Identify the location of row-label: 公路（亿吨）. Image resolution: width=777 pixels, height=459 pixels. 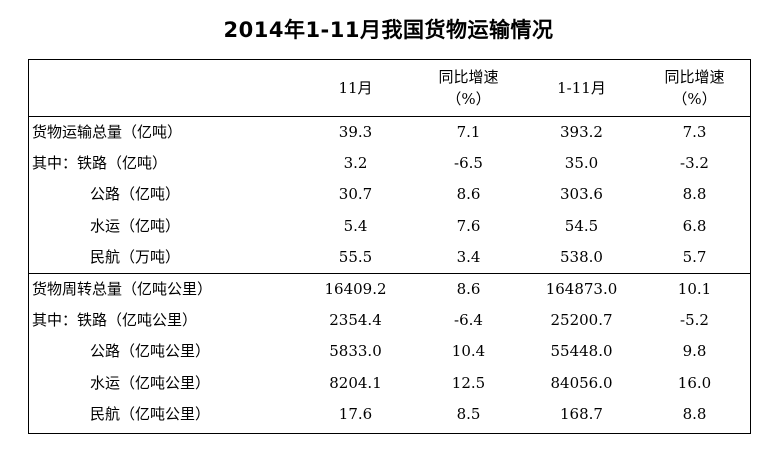
(135, 194).